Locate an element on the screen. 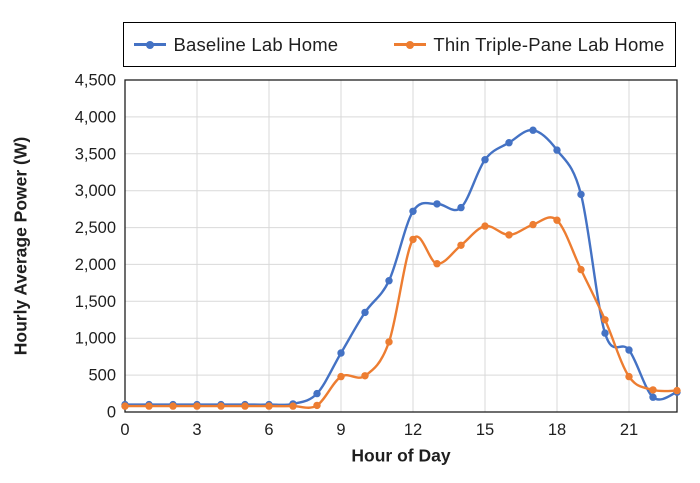 This screenshot has width=700, height=483. marker-thin-triple-pane-lab-home-h7 is located at coordinates (293, 406).